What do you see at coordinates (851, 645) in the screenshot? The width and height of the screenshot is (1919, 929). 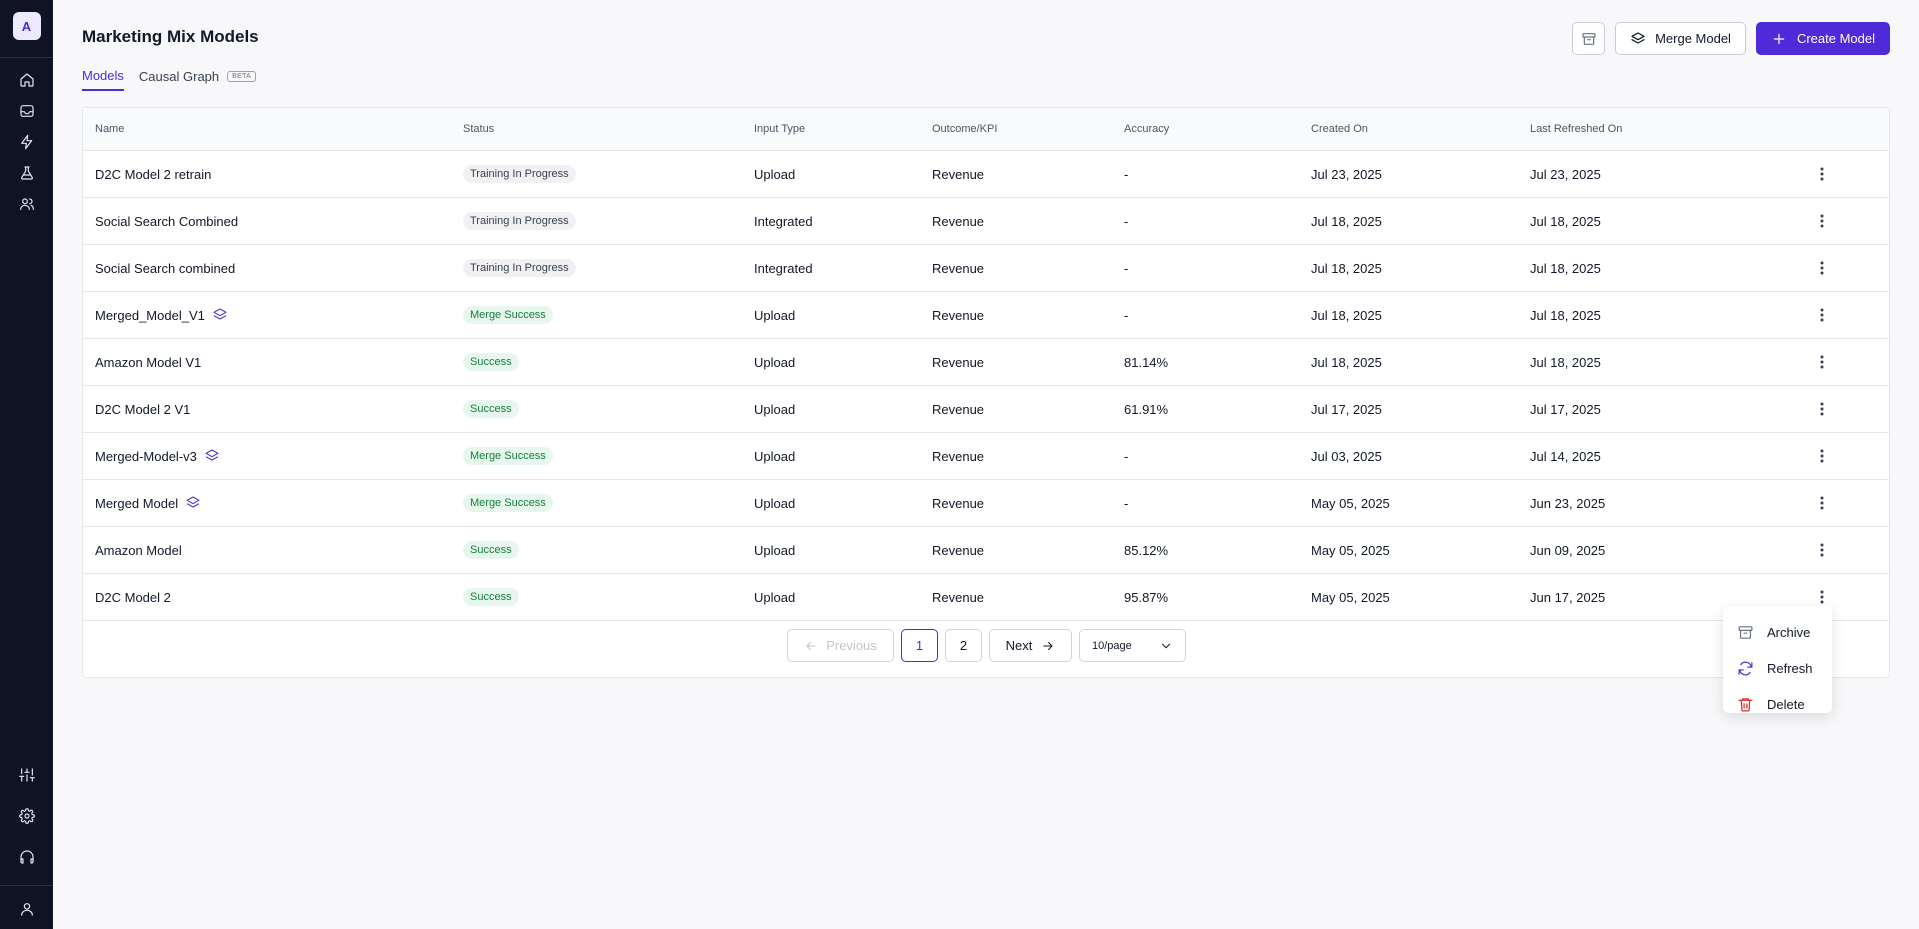 I see `previous-label: Previous` at bounding box center [851, 645].